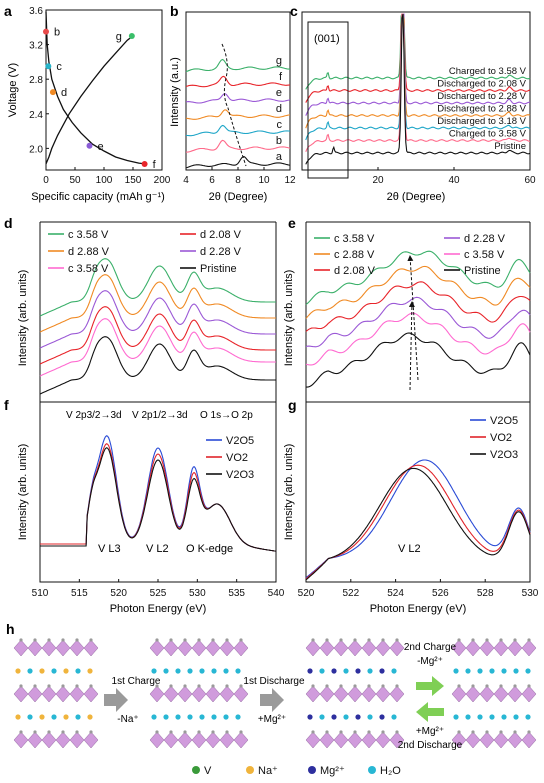 This screenshot has height=783, width=544. What do you see at coordinates (36, 11) in the screenshot?
I see `panel-a-ytick-label: 3.6` at bounding box center [36, 11].